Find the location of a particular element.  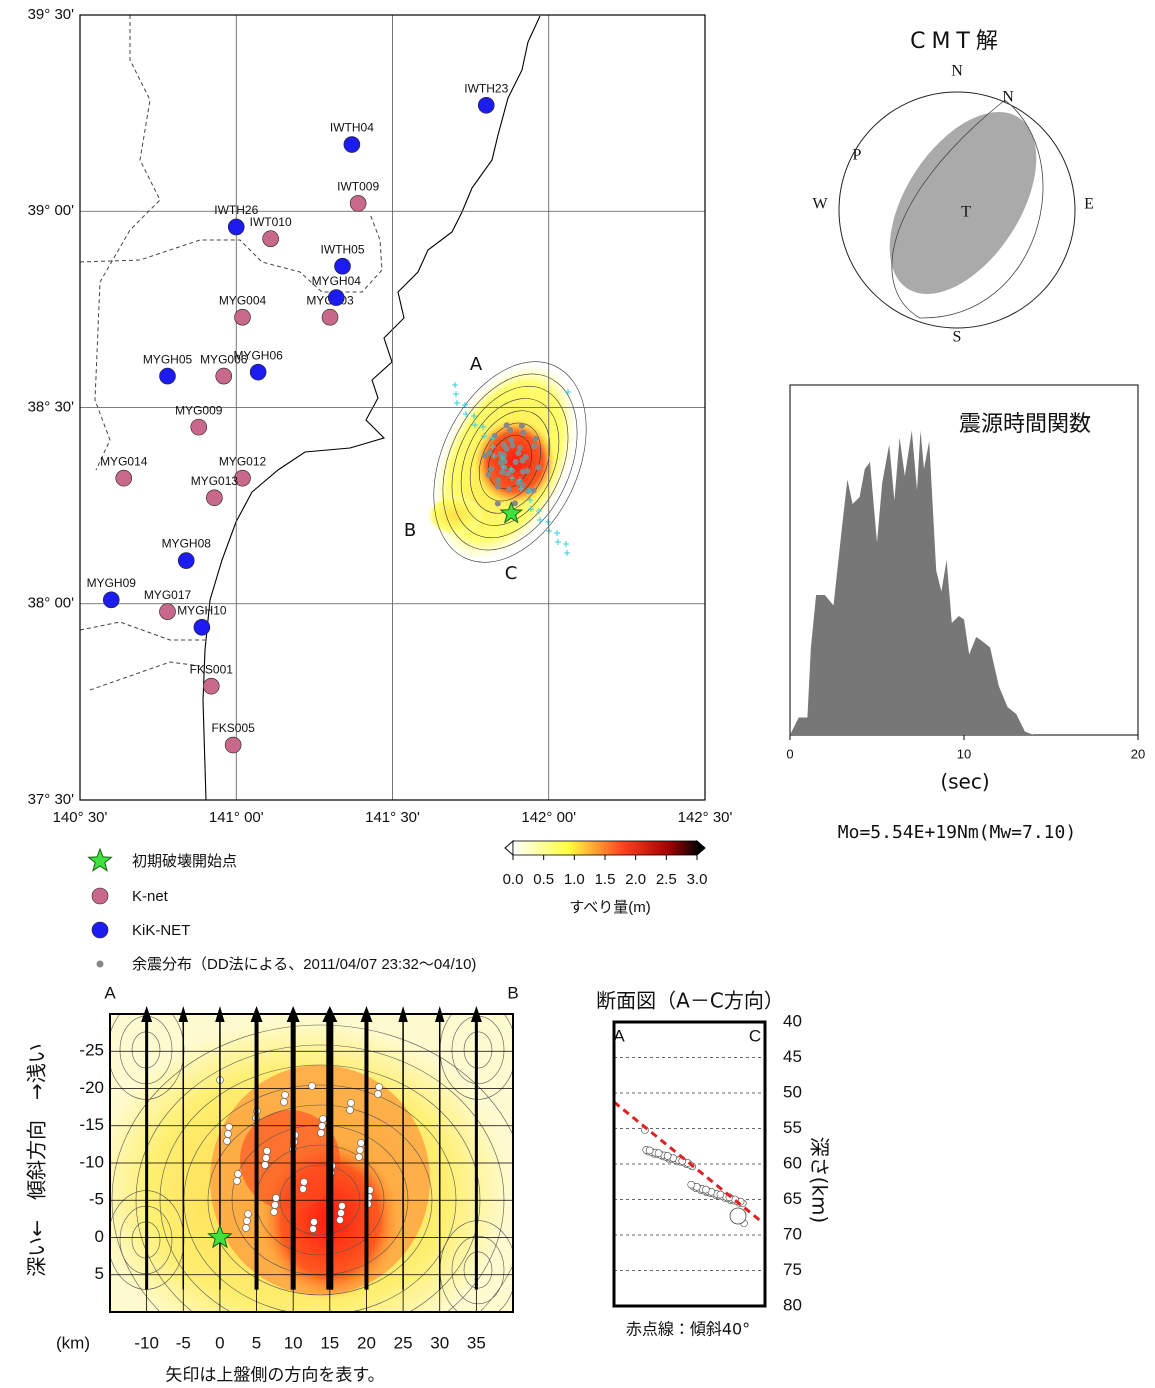

dip-line is located at coordinates (688, 1162).